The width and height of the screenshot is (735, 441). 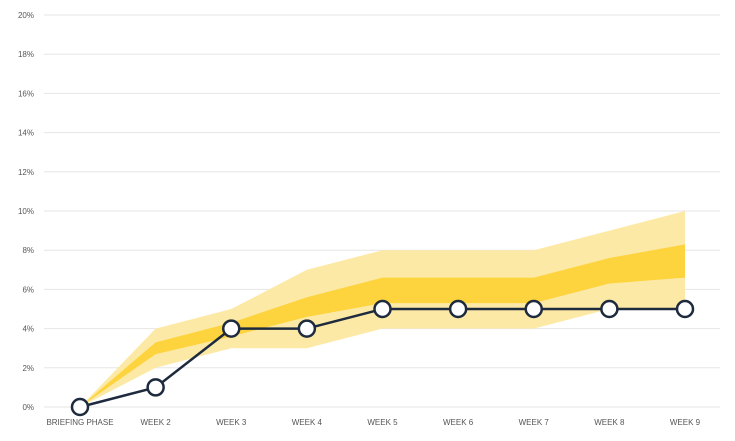 I want to click on x-tick-label: WEEK 5, so click(x=382, y=422).